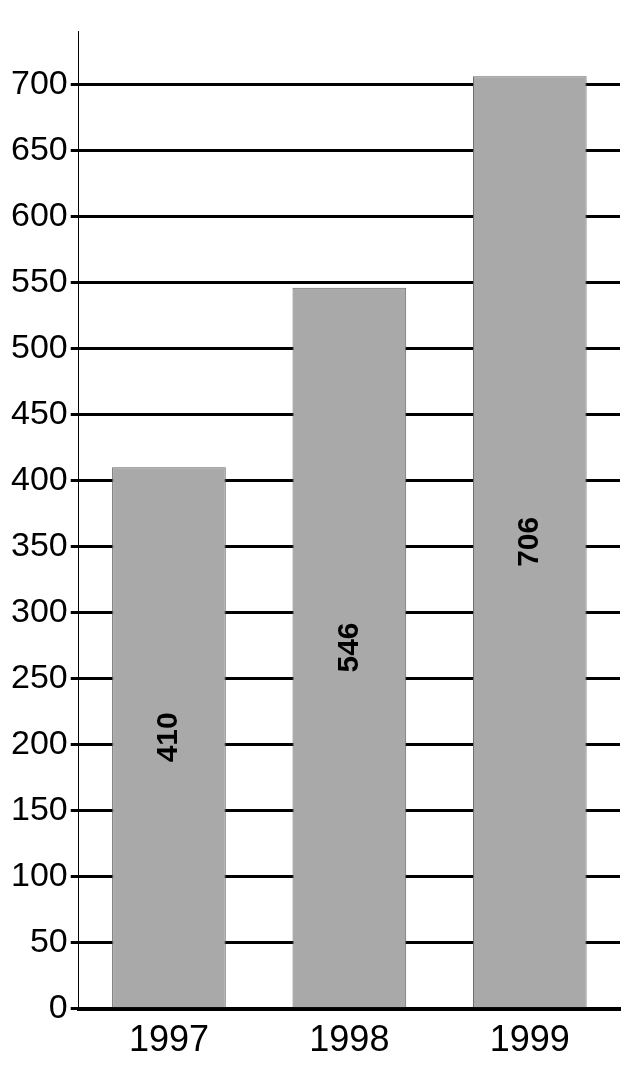 The height and width of the screenshot is (1074, 638). I want to click on y-tick-label: 500, so click(39, 345).